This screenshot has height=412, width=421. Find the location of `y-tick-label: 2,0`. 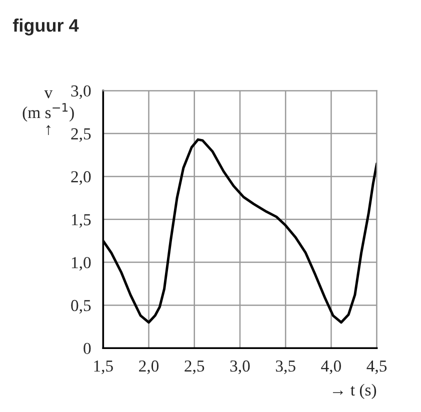

y-tick-label: 2,0 is located at coordinates (81, 178).